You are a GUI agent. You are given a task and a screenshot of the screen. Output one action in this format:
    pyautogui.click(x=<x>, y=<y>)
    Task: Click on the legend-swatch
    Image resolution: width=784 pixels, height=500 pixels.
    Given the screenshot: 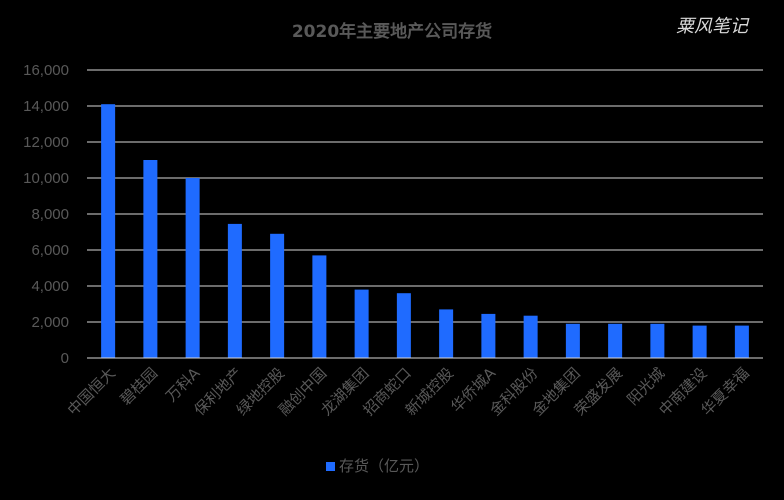 What is the action you would take?
    pyautogui.click(x=330, y=466)
    